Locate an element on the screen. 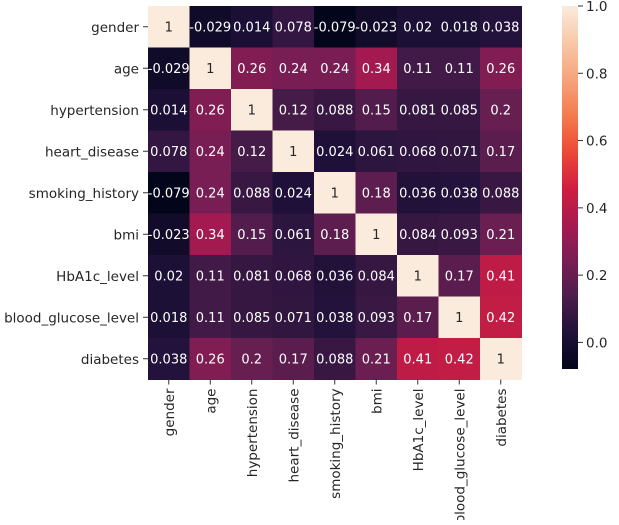 The image size is (619, 525). y-tick-label: age is located at coordinates (126, 69).